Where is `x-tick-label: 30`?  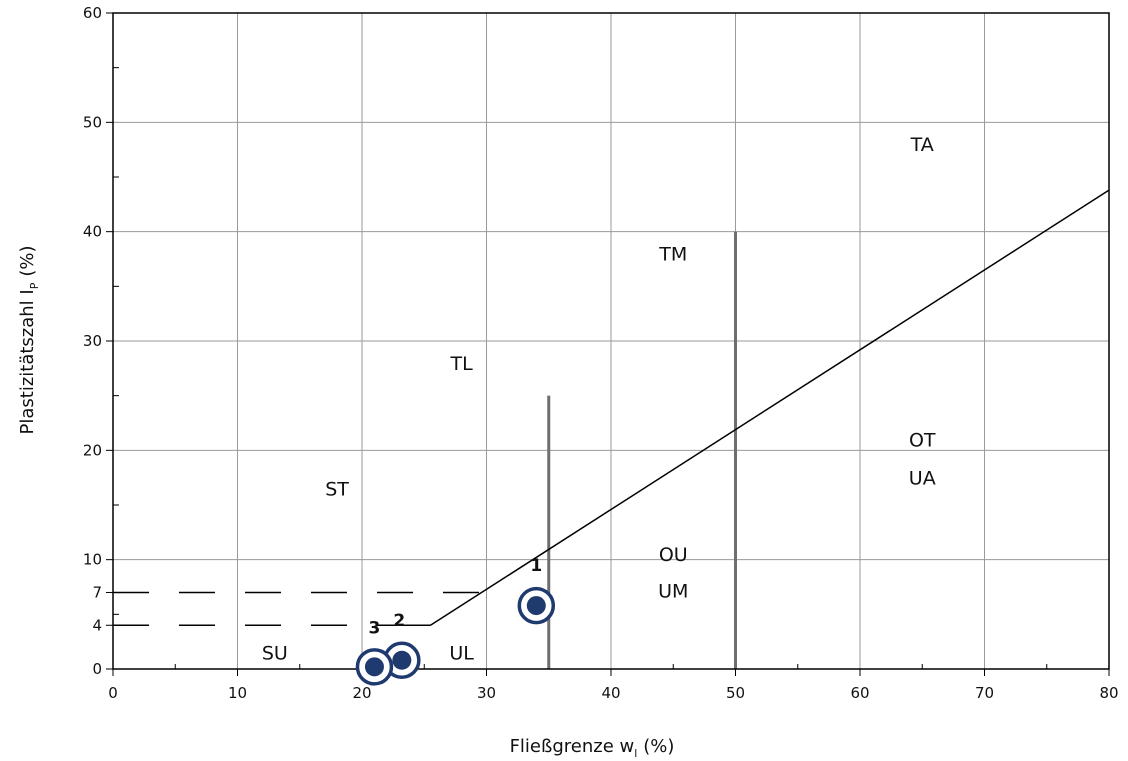
x-tick-label: 30 is located at coordinates (486, 693).